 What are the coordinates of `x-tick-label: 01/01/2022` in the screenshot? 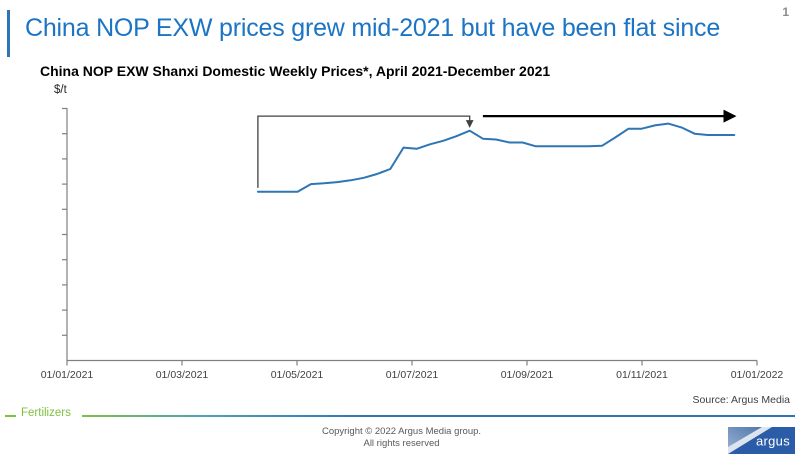 It's located at (757, 375).